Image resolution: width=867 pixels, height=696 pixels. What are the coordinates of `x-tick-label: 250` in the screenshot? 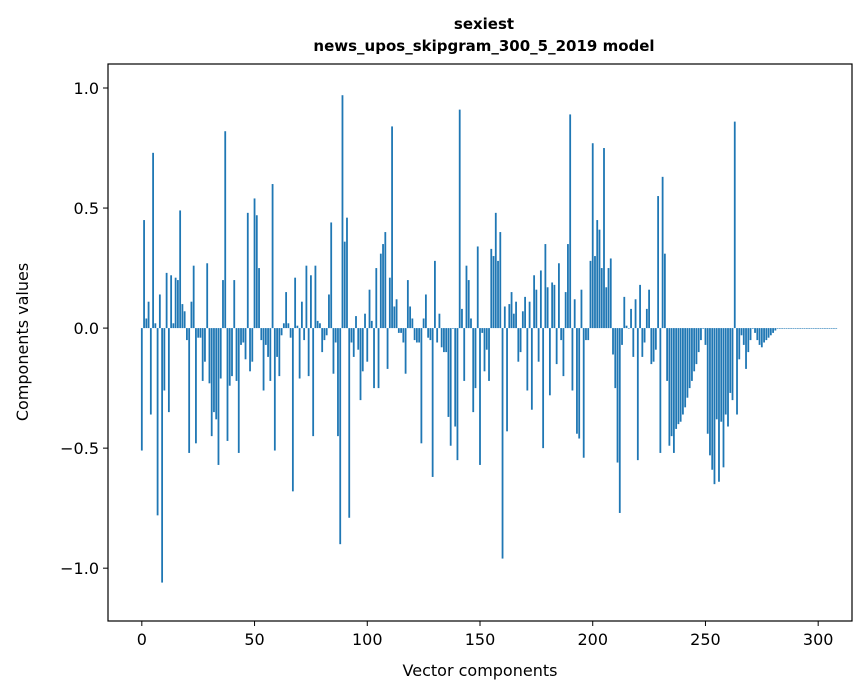 It's located at (705, 639).